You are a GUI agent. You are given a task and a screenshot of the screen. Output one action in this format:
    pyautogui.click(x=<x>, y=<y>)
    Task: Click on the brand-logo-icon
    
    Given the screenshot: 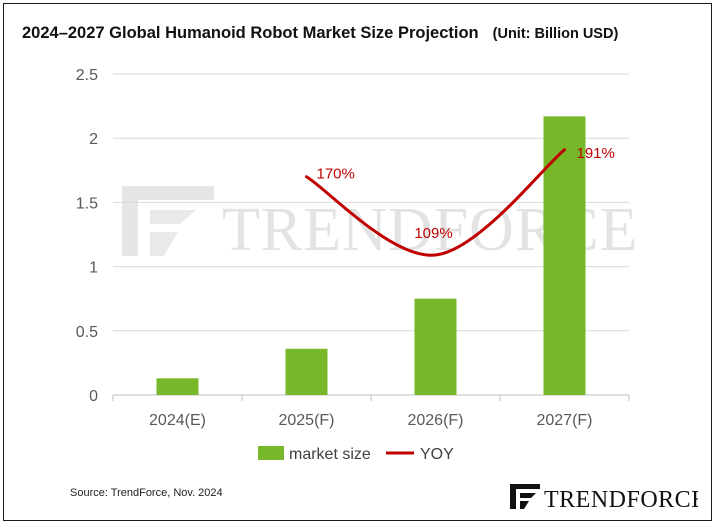 What is the action you would take?
    pyautogui.click(x=525, y=496)
    